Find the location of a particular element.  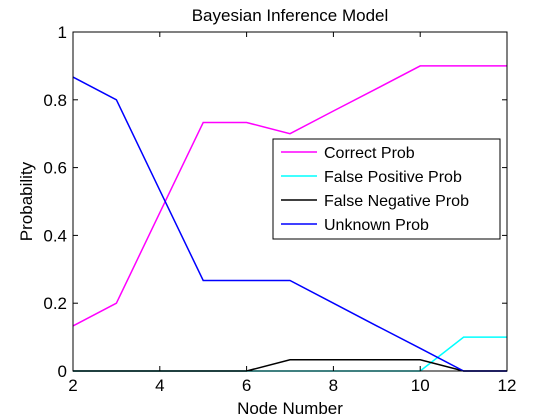

y-tick-label: 1 is located at coordinates (62, 32).